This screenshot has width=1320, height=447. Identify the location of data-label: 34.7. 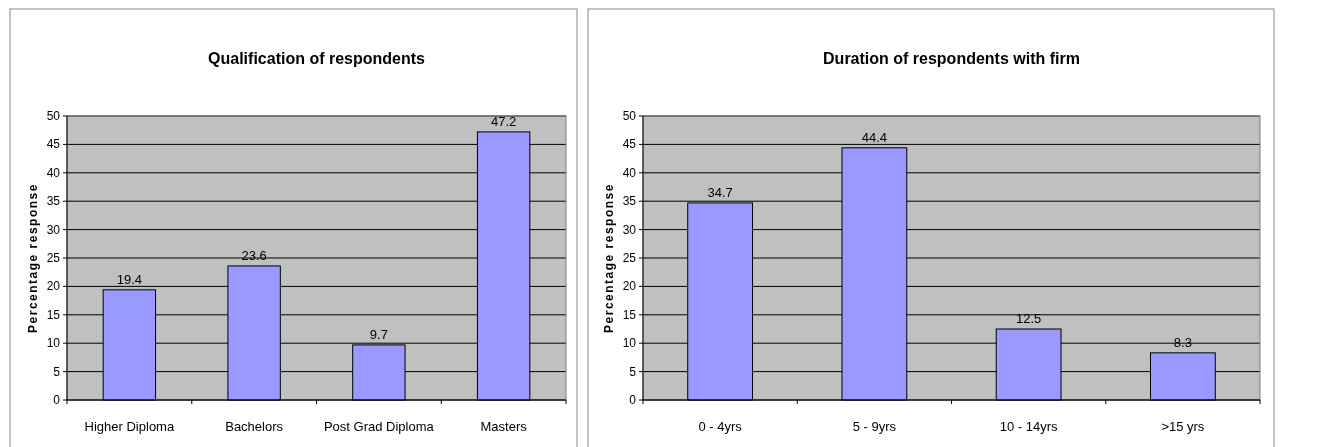
(720, 192).